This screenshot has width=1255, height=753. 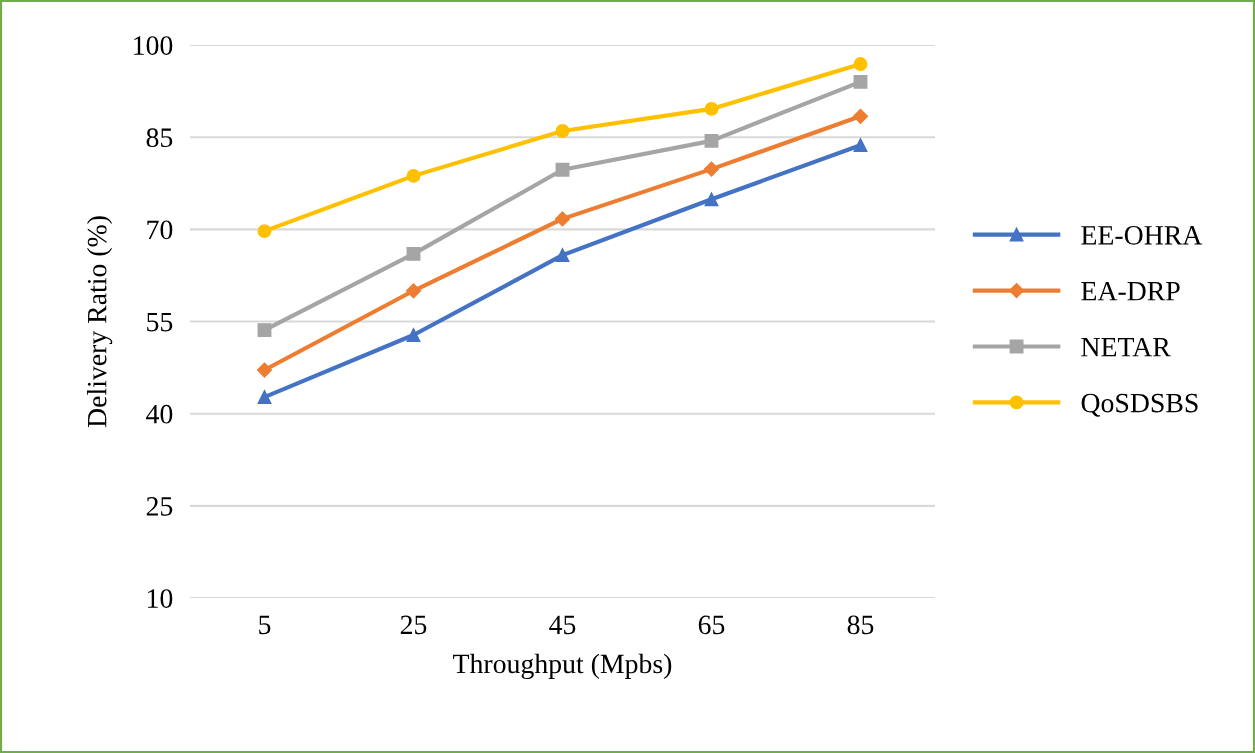 I want to click on x-tick-label: 25, so click(x=413, y=625).